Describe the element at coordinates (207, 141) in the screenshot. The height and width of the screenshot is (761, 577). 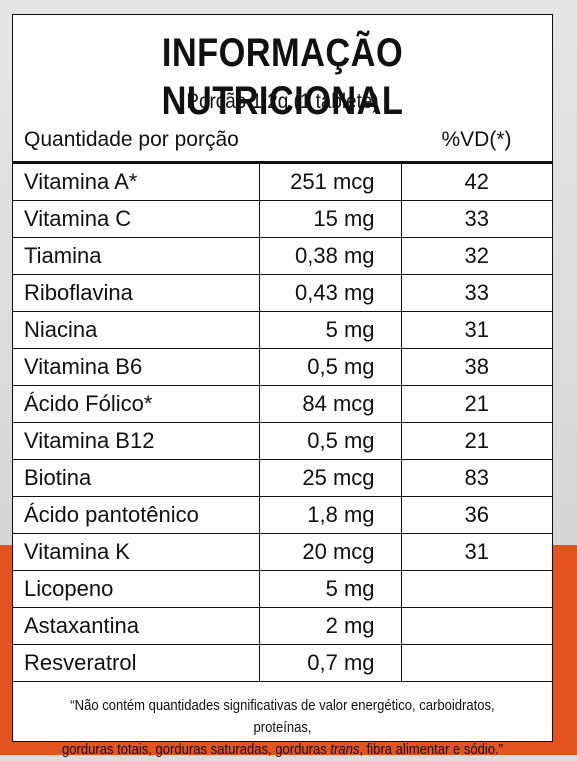
I see `quantity-per-serving-header: Quantidade por porção` at that location.